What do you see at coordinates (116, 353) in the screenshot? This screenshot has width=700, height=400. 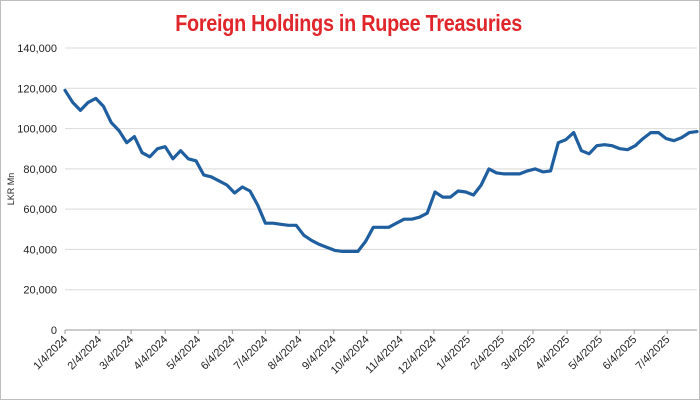 I see `x-tick-label: 3/4/2024` at bounding box center [116, 353].